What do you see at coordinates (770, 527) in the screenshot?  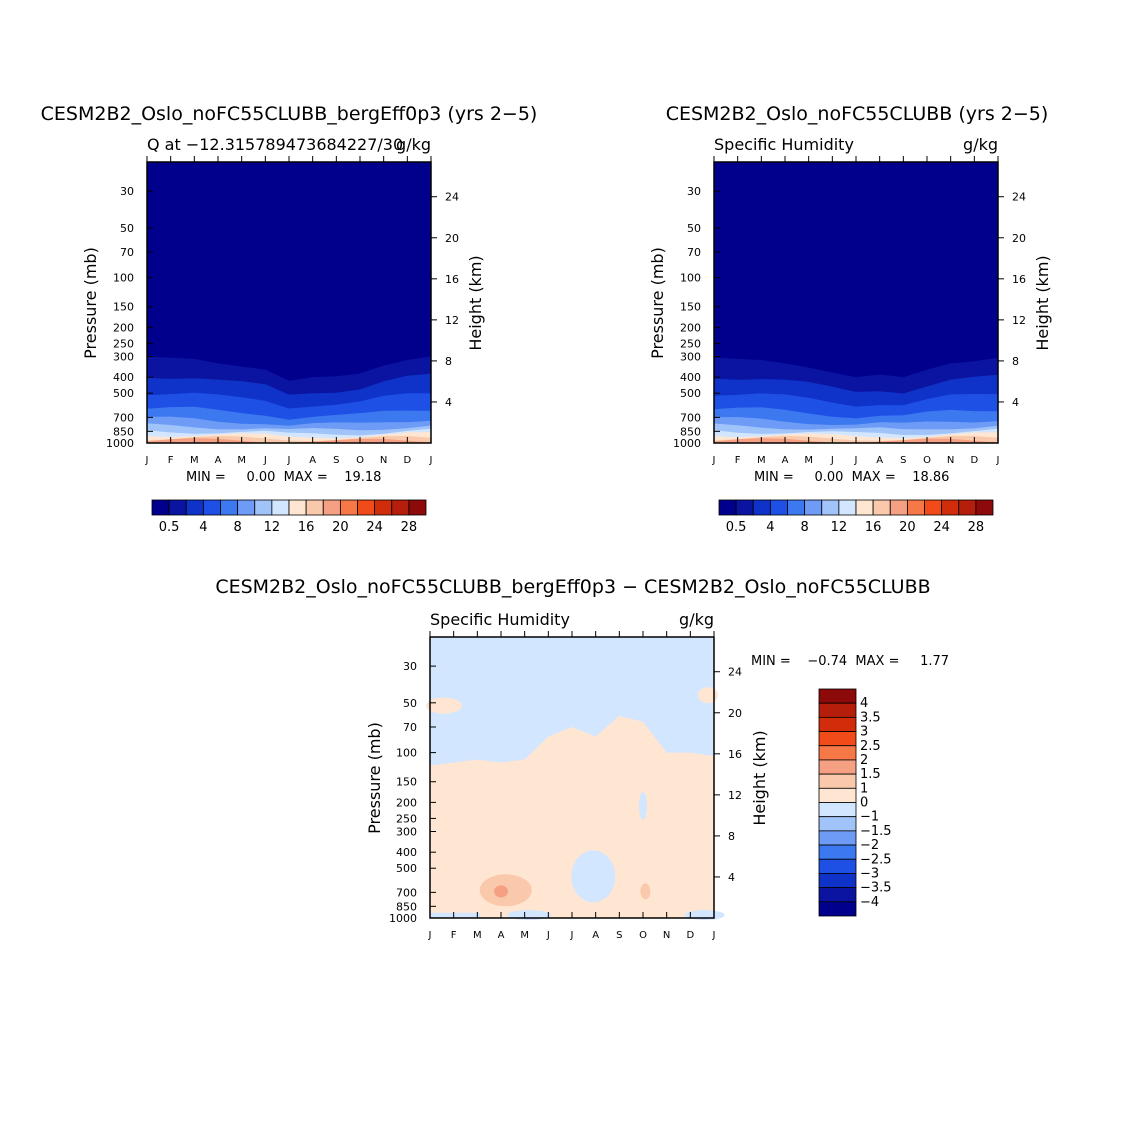 I see `colorbar-label: 4` at bounding box center [770, 527].